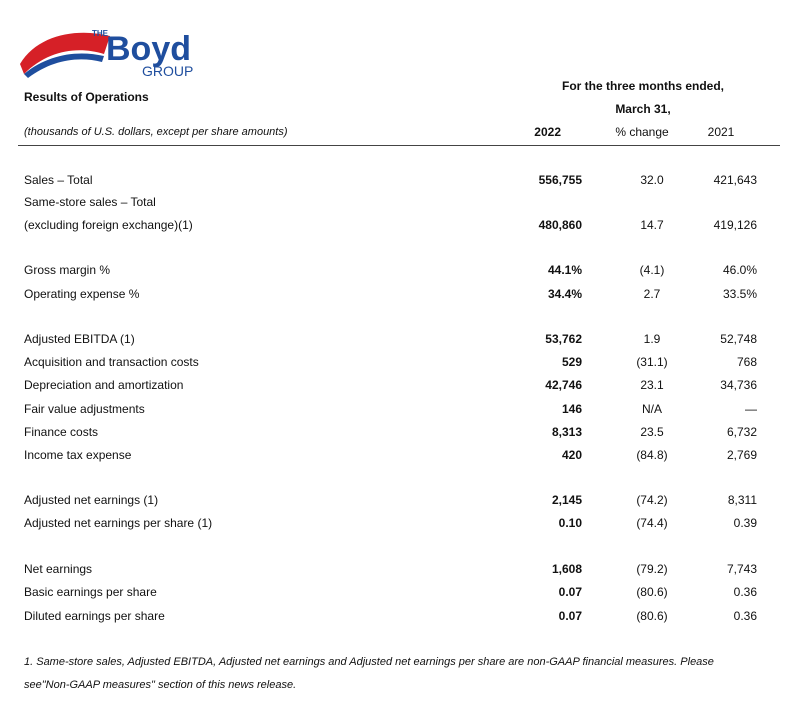  What do you see at coordinates (118, 523) in the screenshot?
I see `row-label: Adjusted net earnings per share (1)` at bounding box center [118, 523].